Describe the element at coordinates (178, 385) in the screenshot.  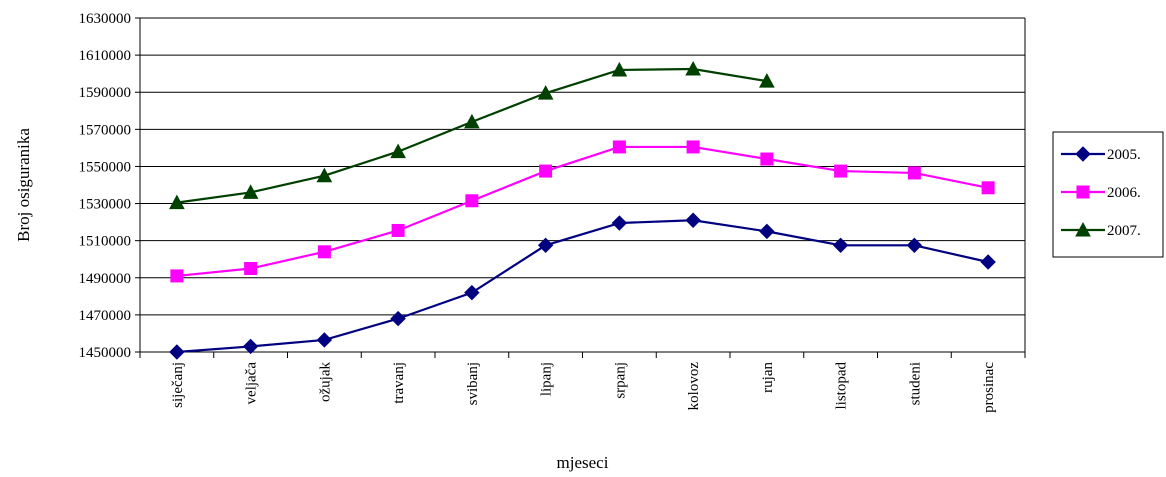
I see `x-tick-label: siječanj` at that location.